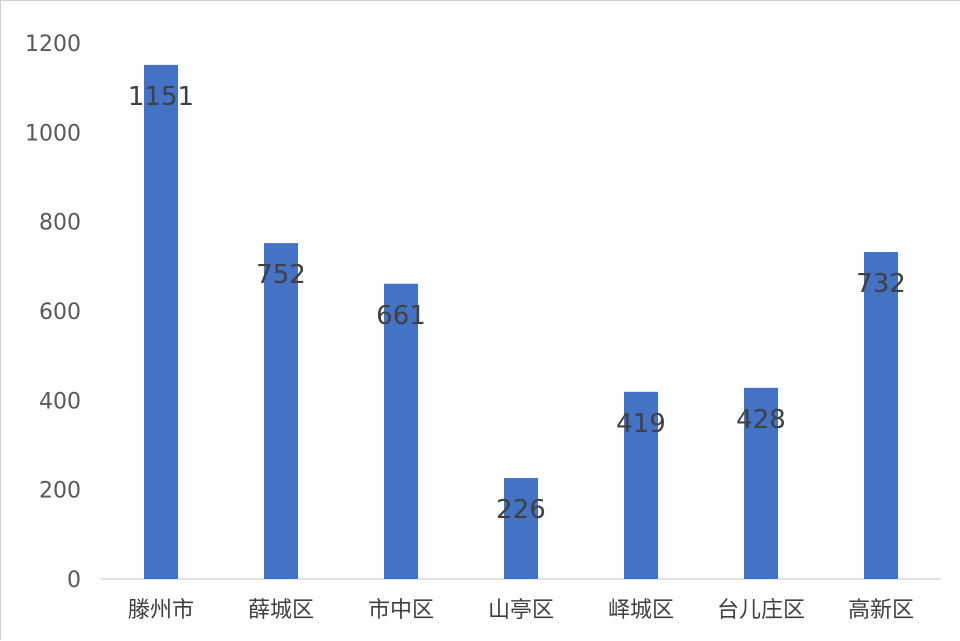  I want to click on x-category-label: 市中区, so click(401, 610).